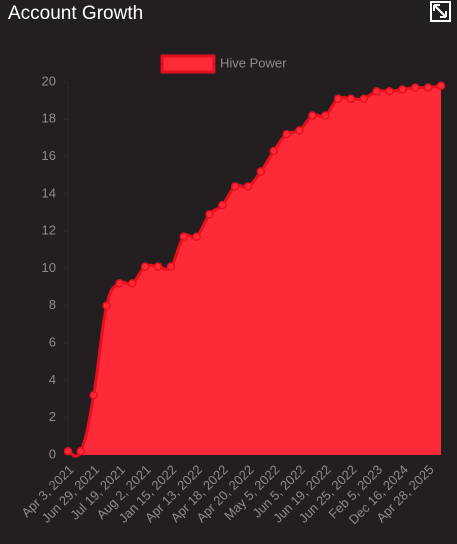  What do you see at coordinates (49, 230) in the screenshot?
I see `y-tick-label: 12` at bounding box center [49, 230].